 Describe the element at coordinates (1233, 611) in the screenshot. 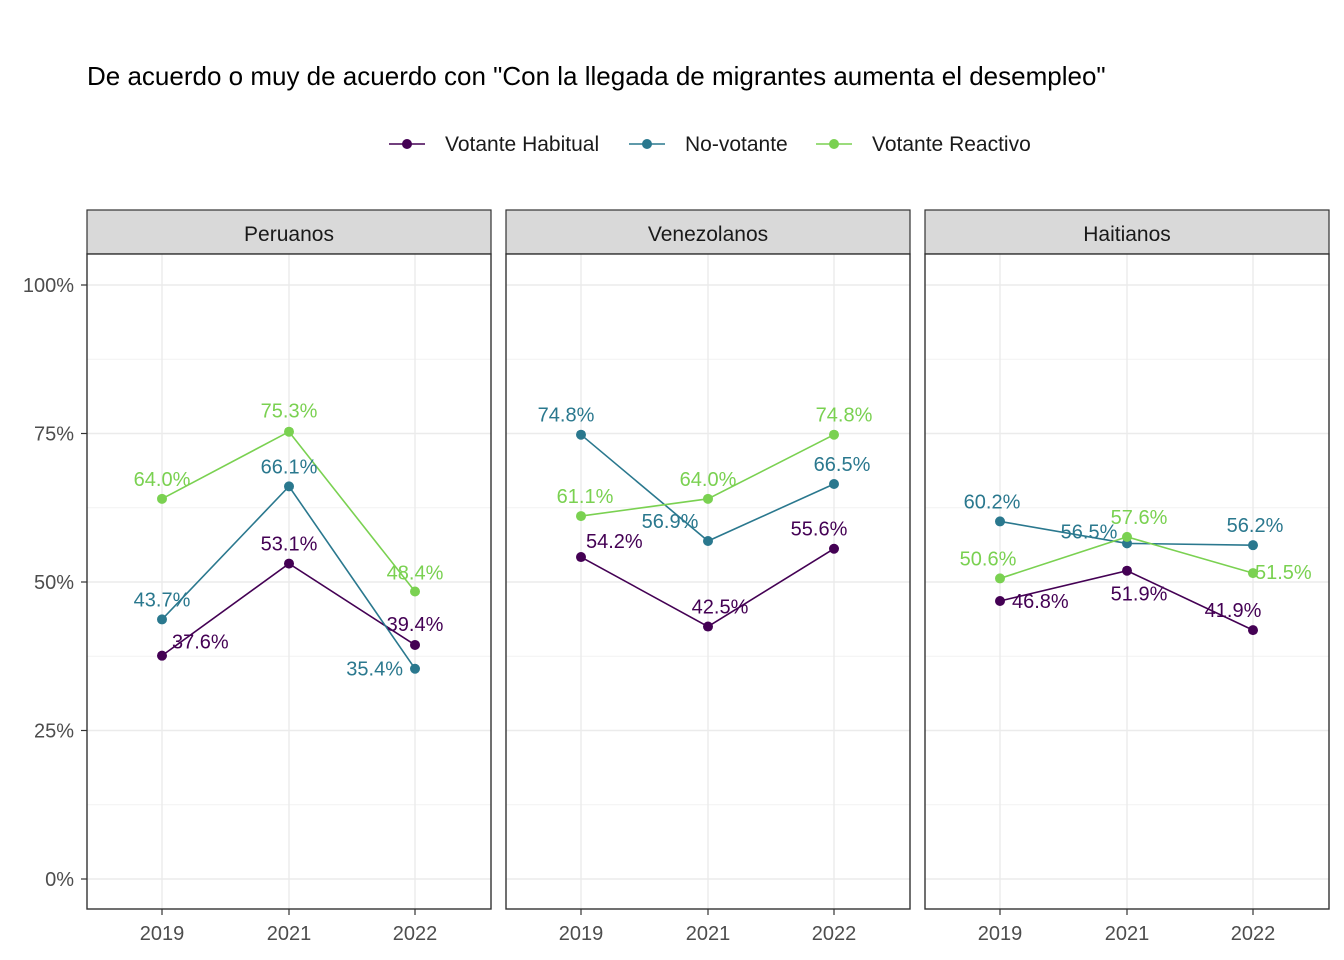

I see `data-label-votante-habitual: 41.9%` at that location.